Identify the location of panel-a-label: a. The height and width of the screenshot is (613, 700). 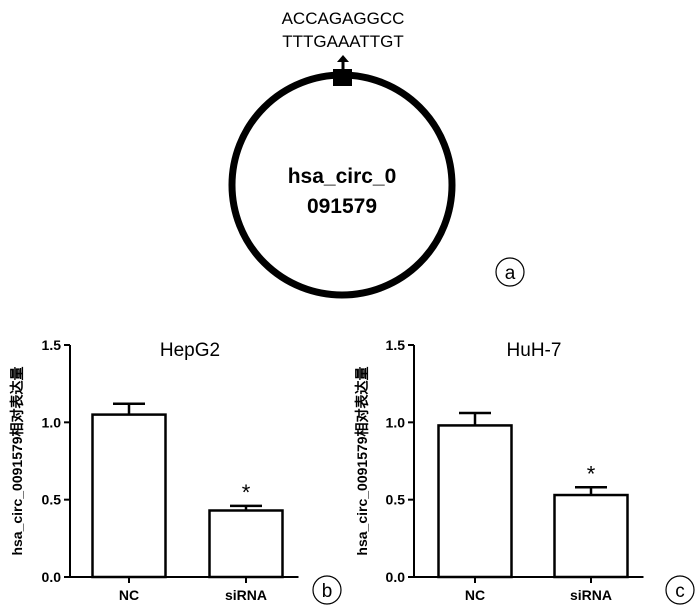
(510, 273).